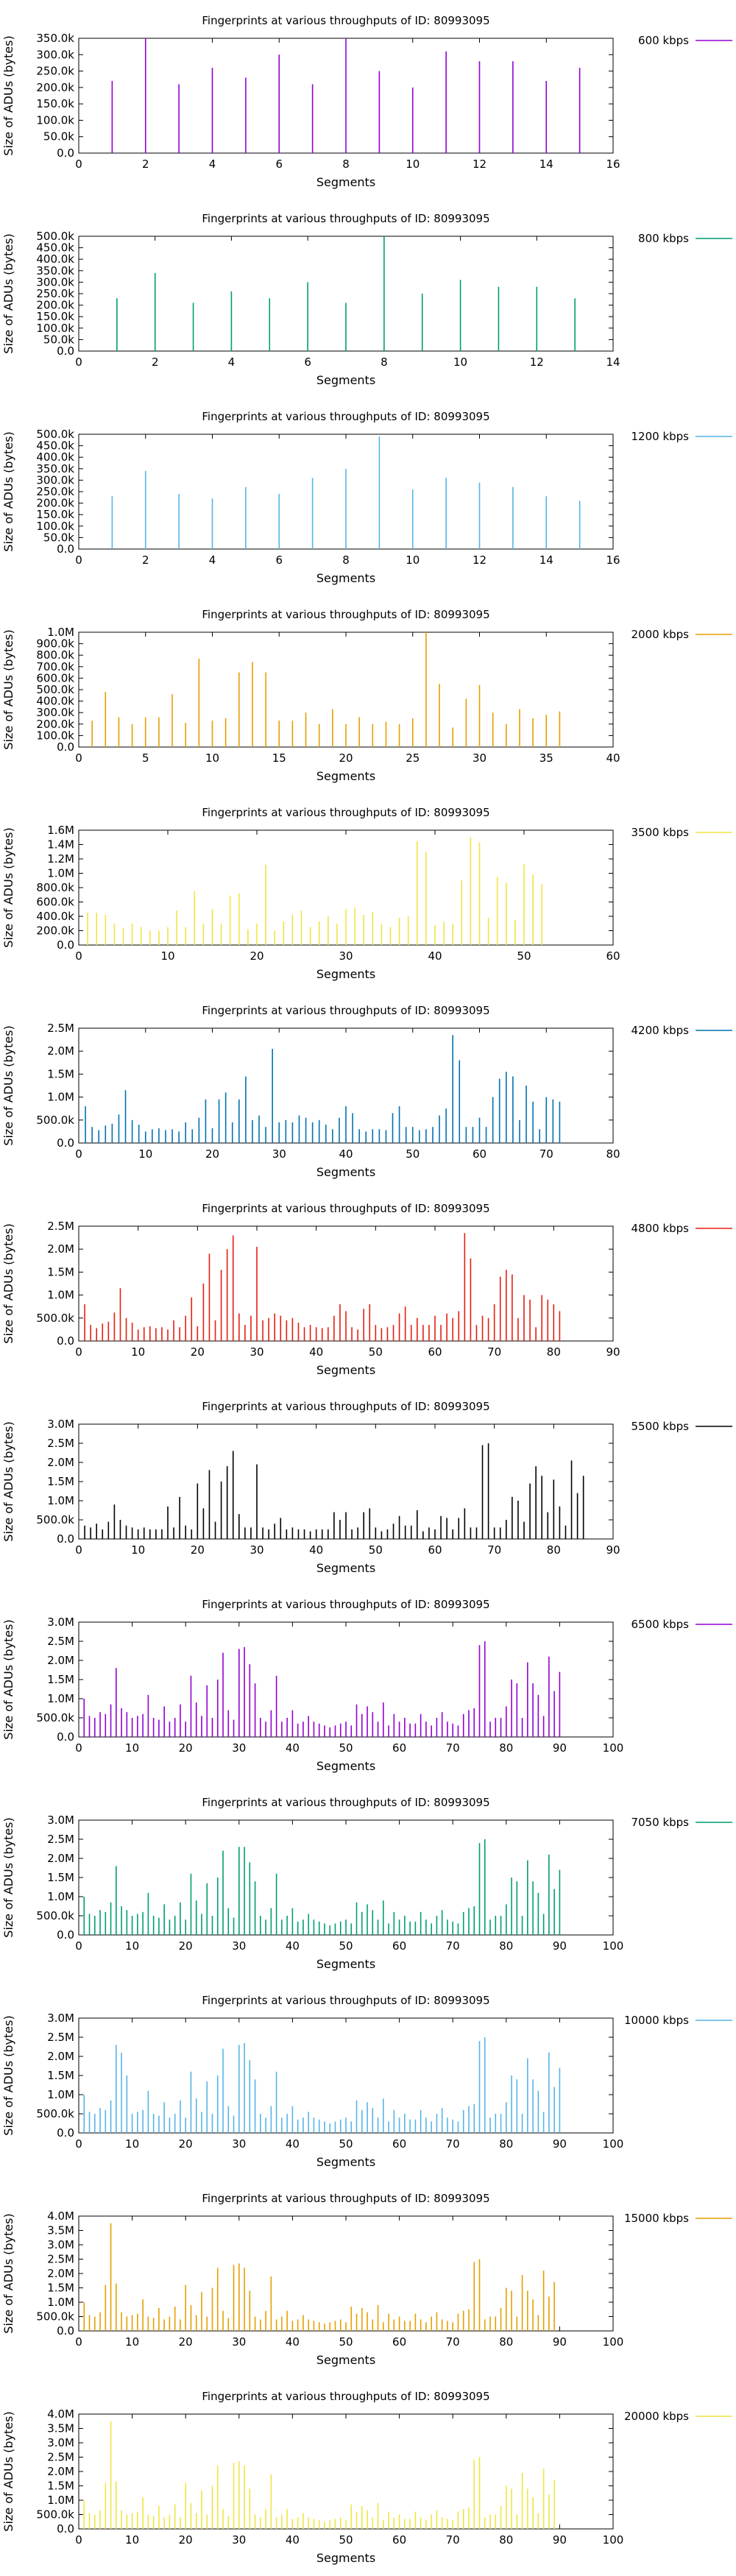 Image resolution: width=736 pixels, height=2576 pixels. I want to click on y-tick-label: 1.5M, so click(60, 1878).